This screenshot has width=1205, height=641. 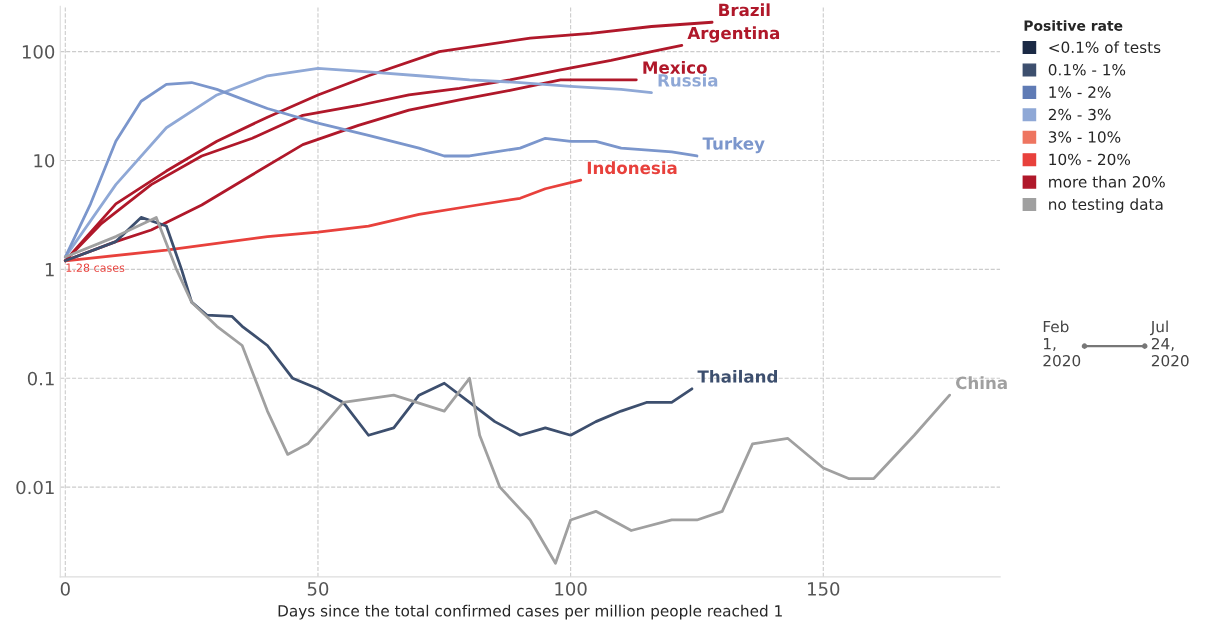 I want to click on text: Jul 24, 2020, so click(x=1169, y=343).